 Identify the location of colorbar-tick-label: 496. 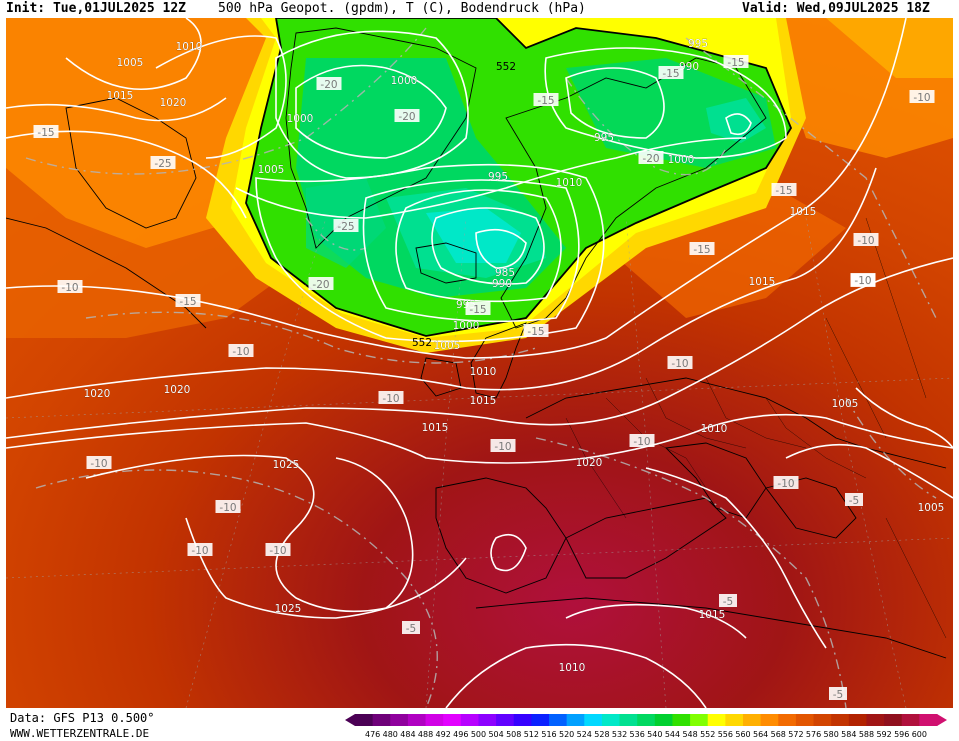
(460, 734).